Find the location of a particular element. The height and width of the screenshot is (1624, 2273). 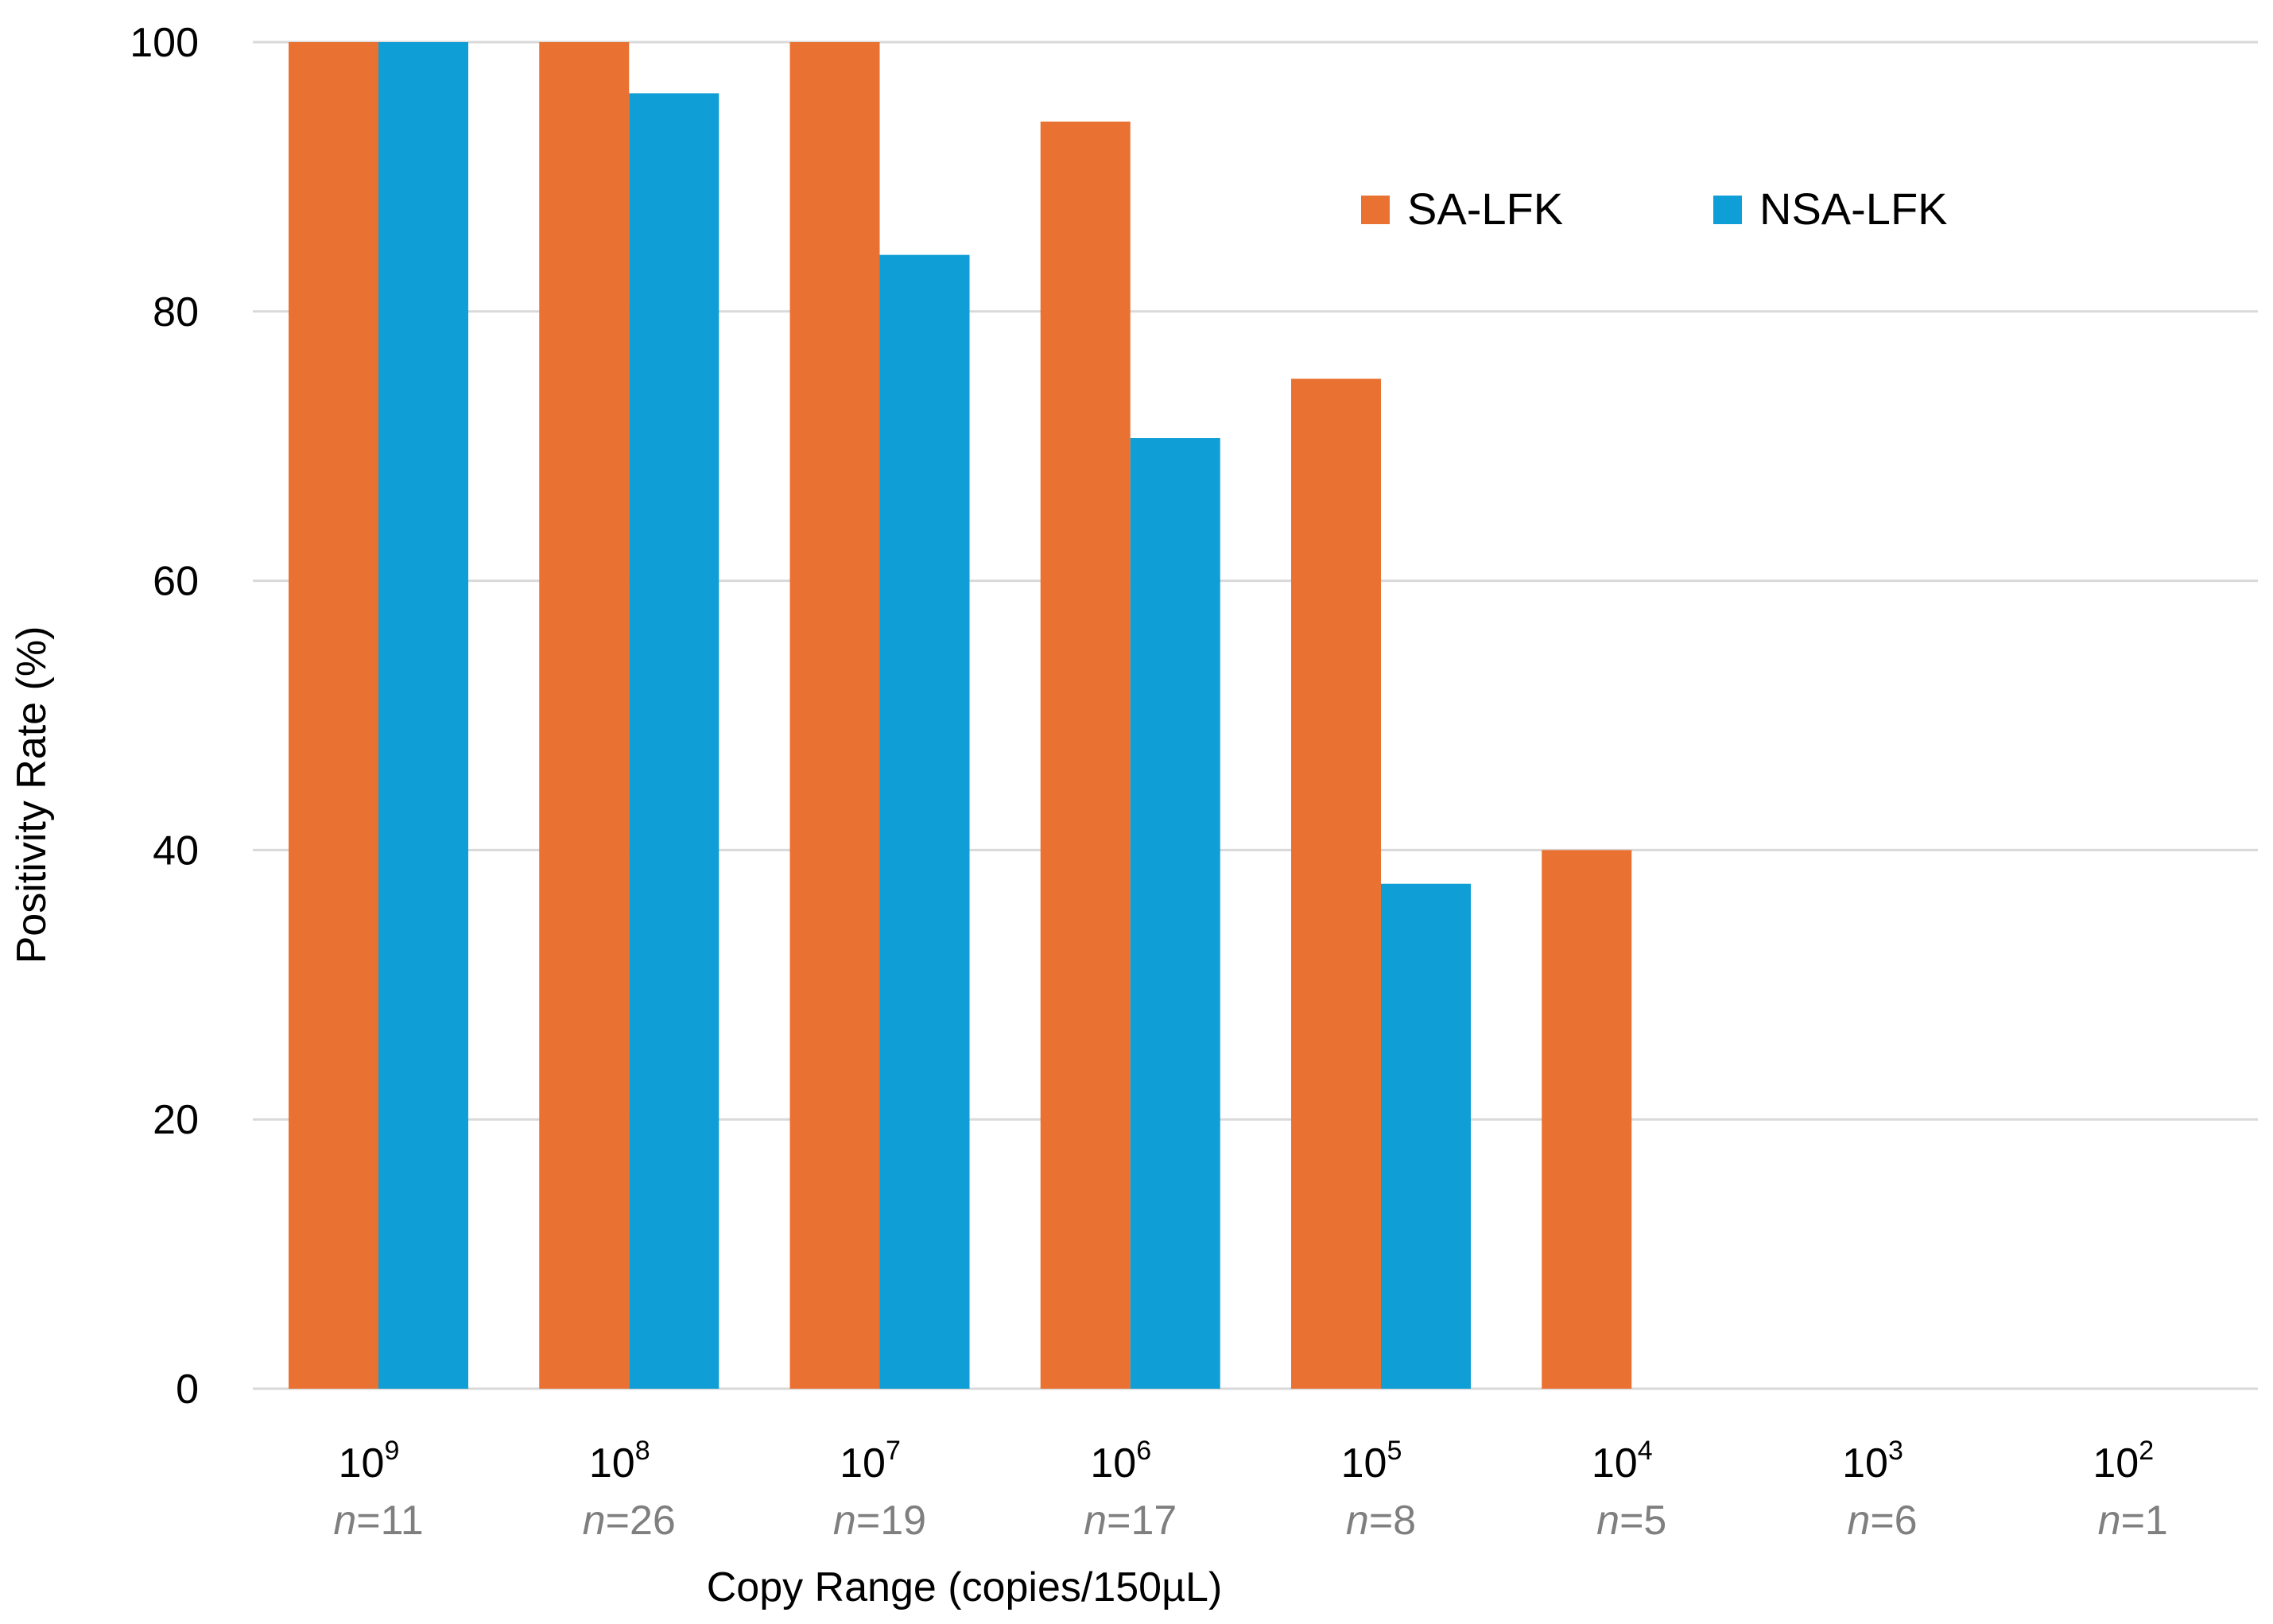

sample-size-value: =8 is located at coordinates (1392, 1521).